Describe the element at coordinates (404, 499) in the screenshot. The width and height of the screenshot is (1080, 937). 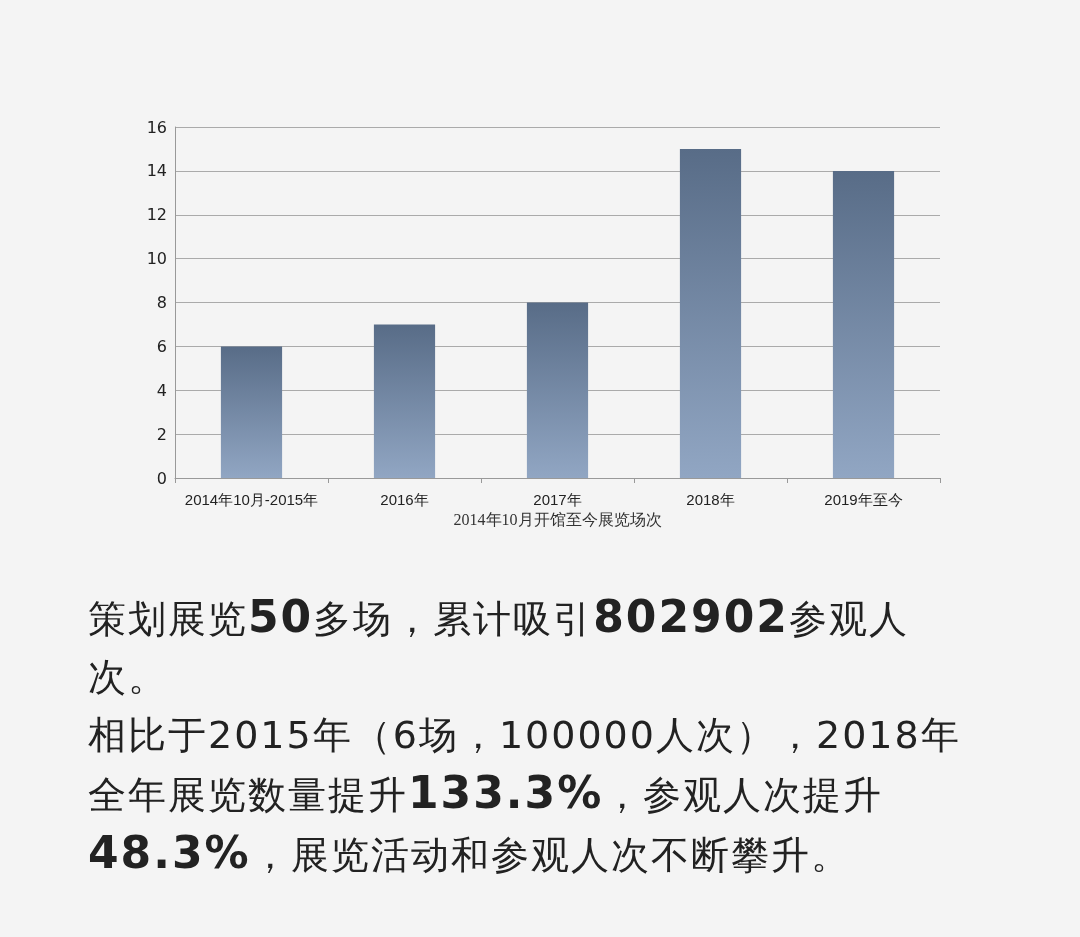
I see `x-tick-label: 2016年` at that location.